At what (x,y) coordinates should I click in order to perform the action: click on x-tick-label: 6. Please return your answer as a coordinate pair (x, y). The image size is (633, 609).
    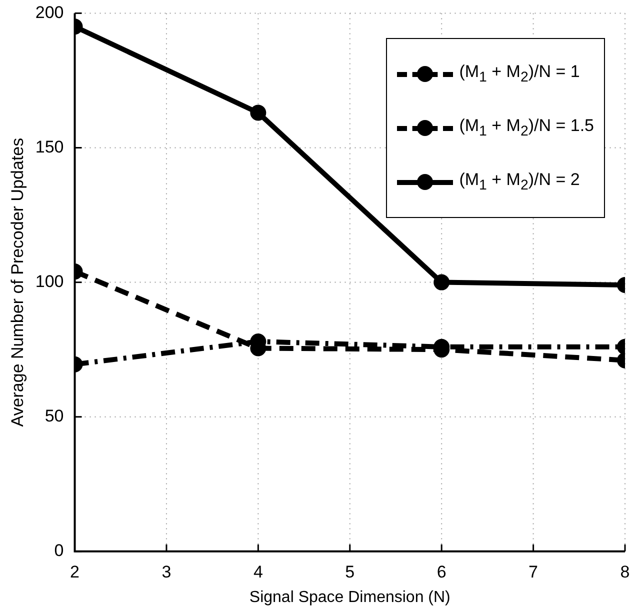
    Looking at the image, I should click on (441, 572).